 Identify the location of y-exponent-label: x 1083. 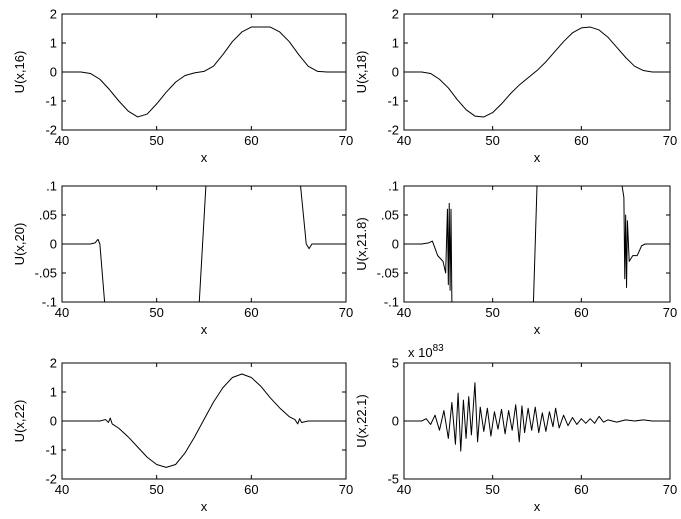
(426, 351).